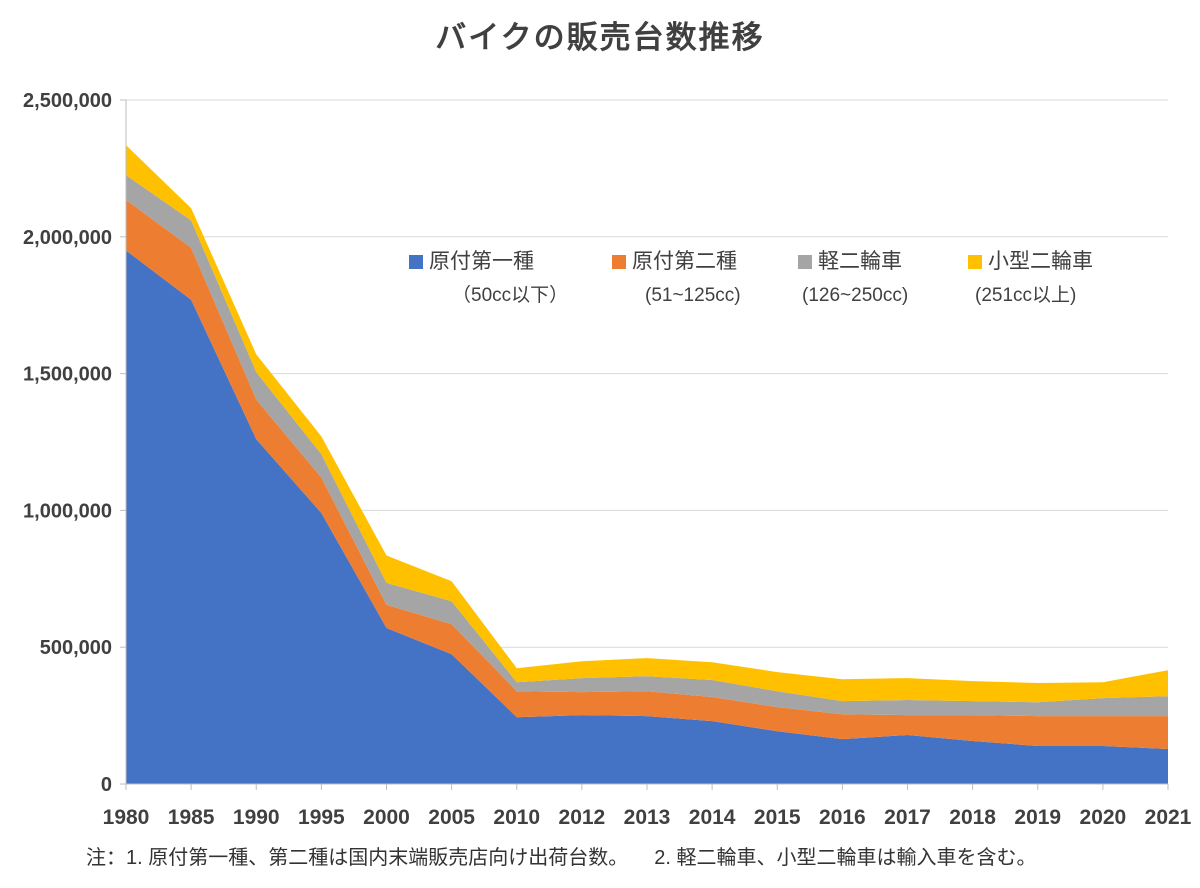 The width and height of the screenshot is (1200, 888). I want to click on x-axis-tick-label: 2016, so click(842, 817).